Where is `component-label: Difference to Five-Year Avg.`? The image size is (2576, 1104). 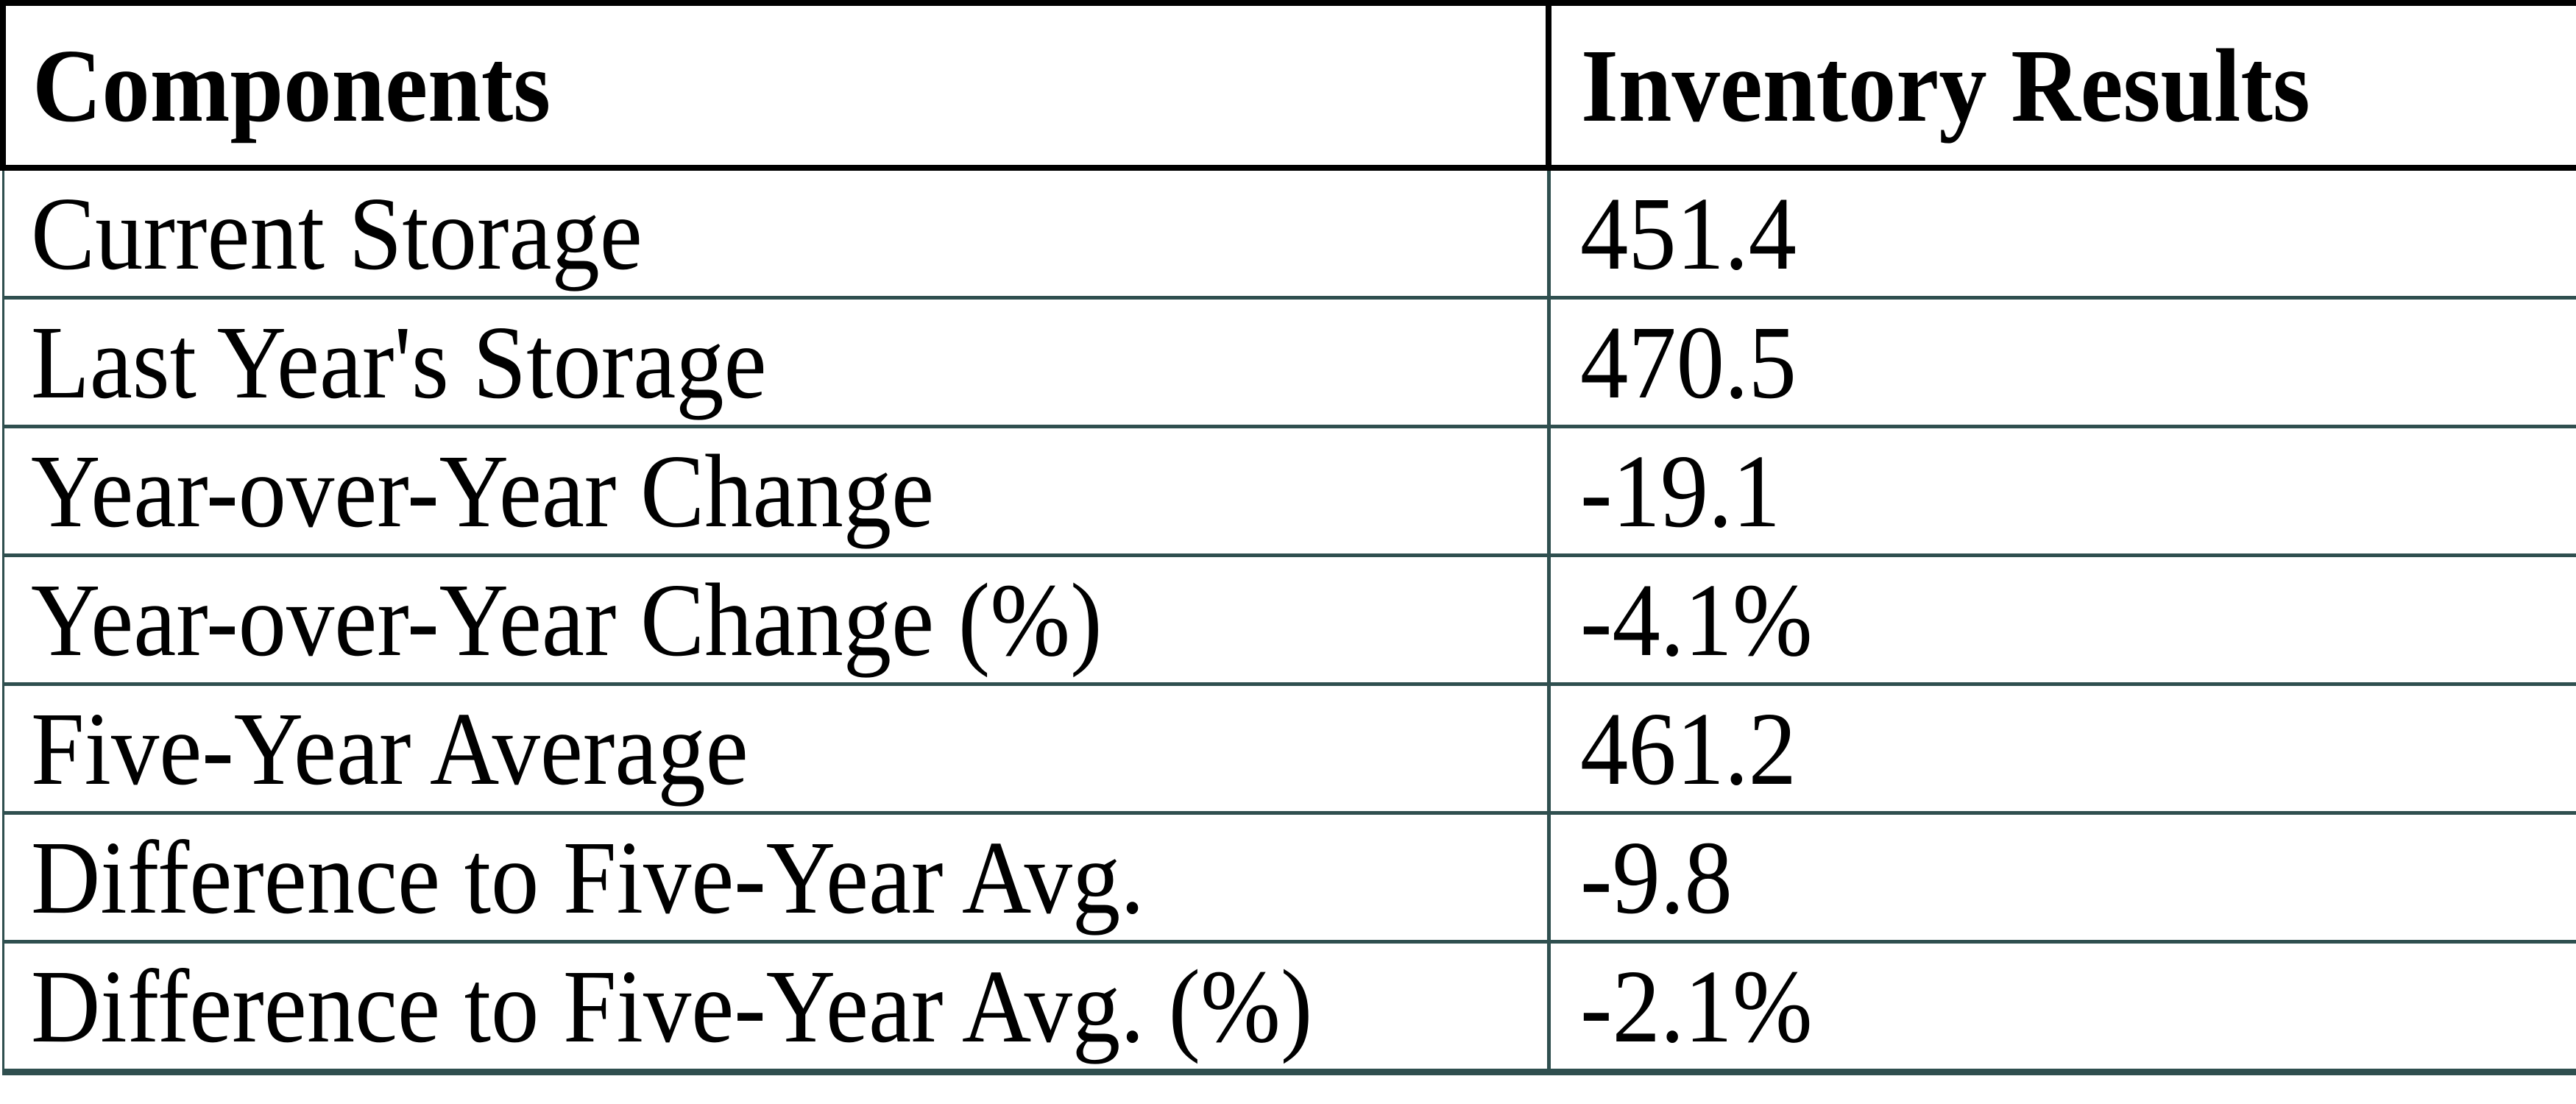
component-label: Difference to Five-Year Avg. is located at coordinates (587, 877).